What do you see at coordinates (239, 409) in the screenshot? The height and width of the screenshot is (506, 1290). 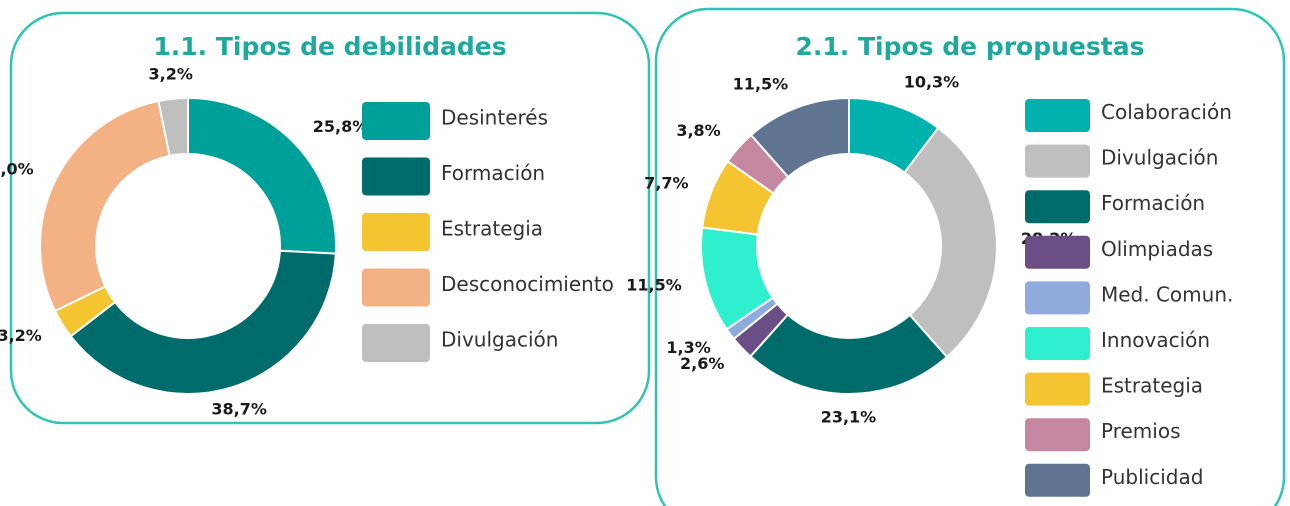 I see `data-label: 38,7%` at bounding box center [239, 409].